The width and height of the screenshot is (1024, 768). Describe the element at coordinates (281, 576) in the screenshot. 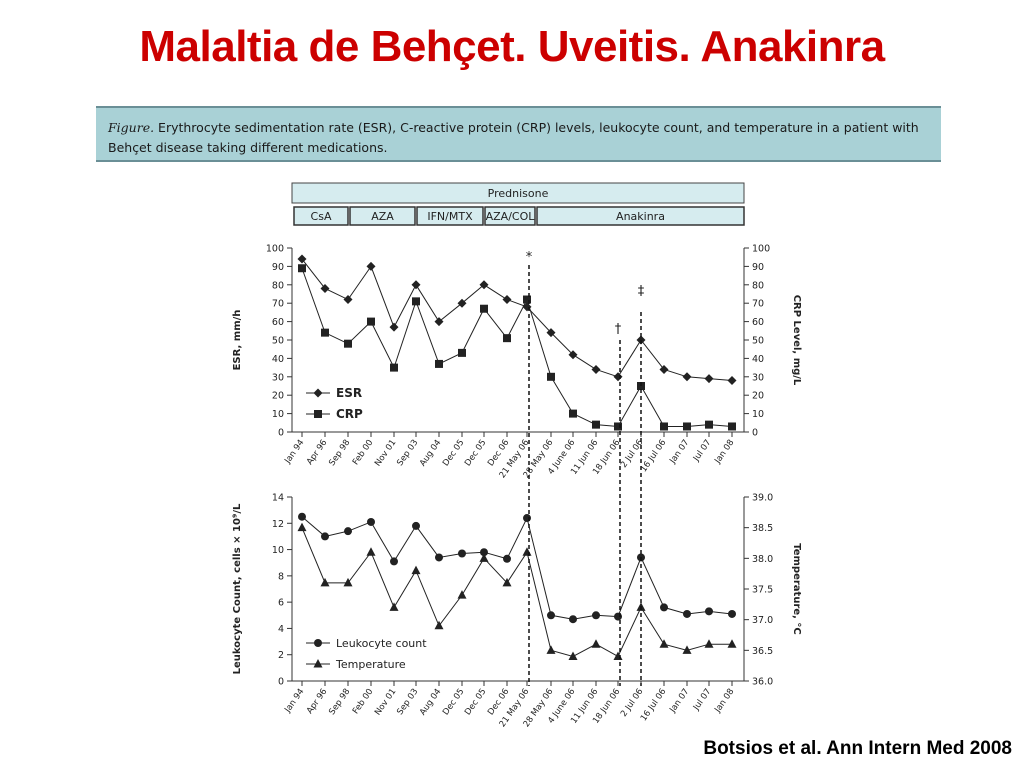

I see `left-tick-label: 8` at that location.